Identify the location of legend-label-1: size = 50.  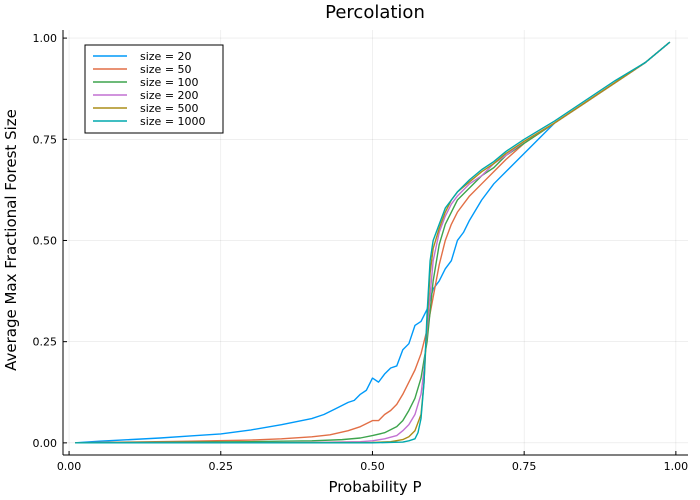
(166, 69).